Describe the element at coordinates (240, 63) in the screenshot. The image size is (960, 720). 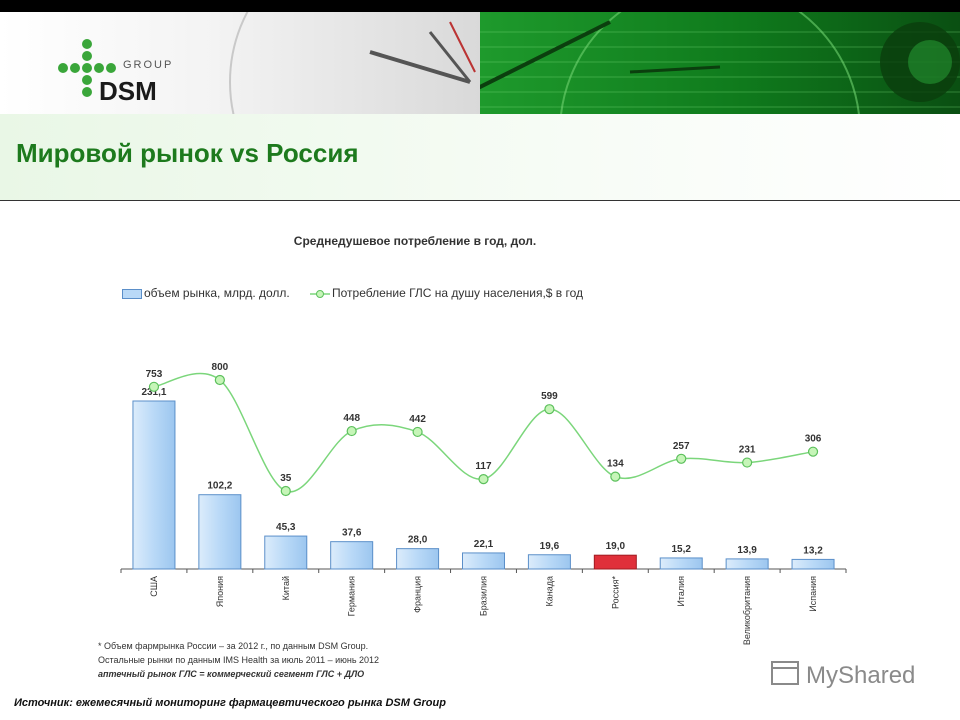
I see `header-clock-image-left` at that location.